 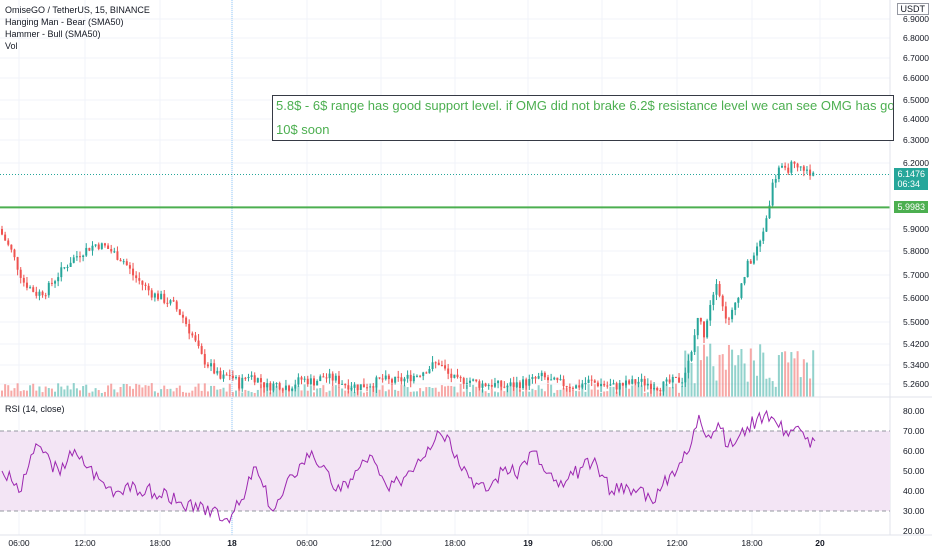 What do you see at coordinates (916, 140) in the screenshot?
I see `y-tick-label: 6.3000` at bounding box center [916, 140].